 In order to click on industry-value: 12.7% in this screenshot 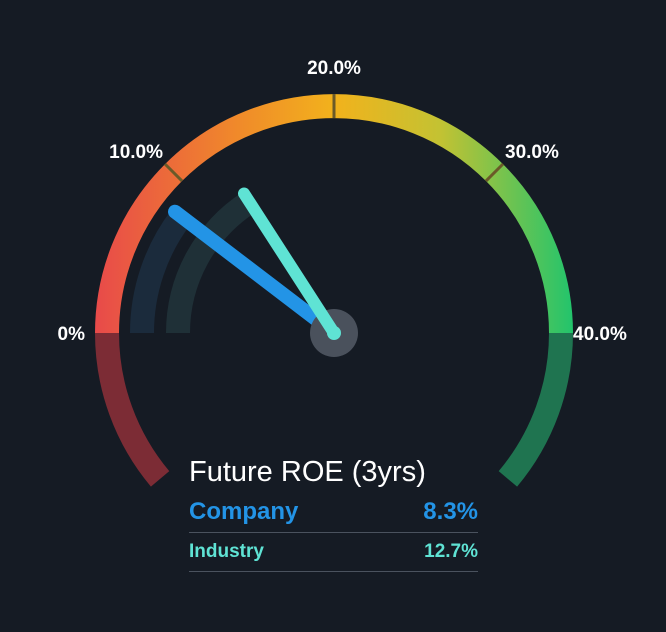, I will do `click(451, 551)`.